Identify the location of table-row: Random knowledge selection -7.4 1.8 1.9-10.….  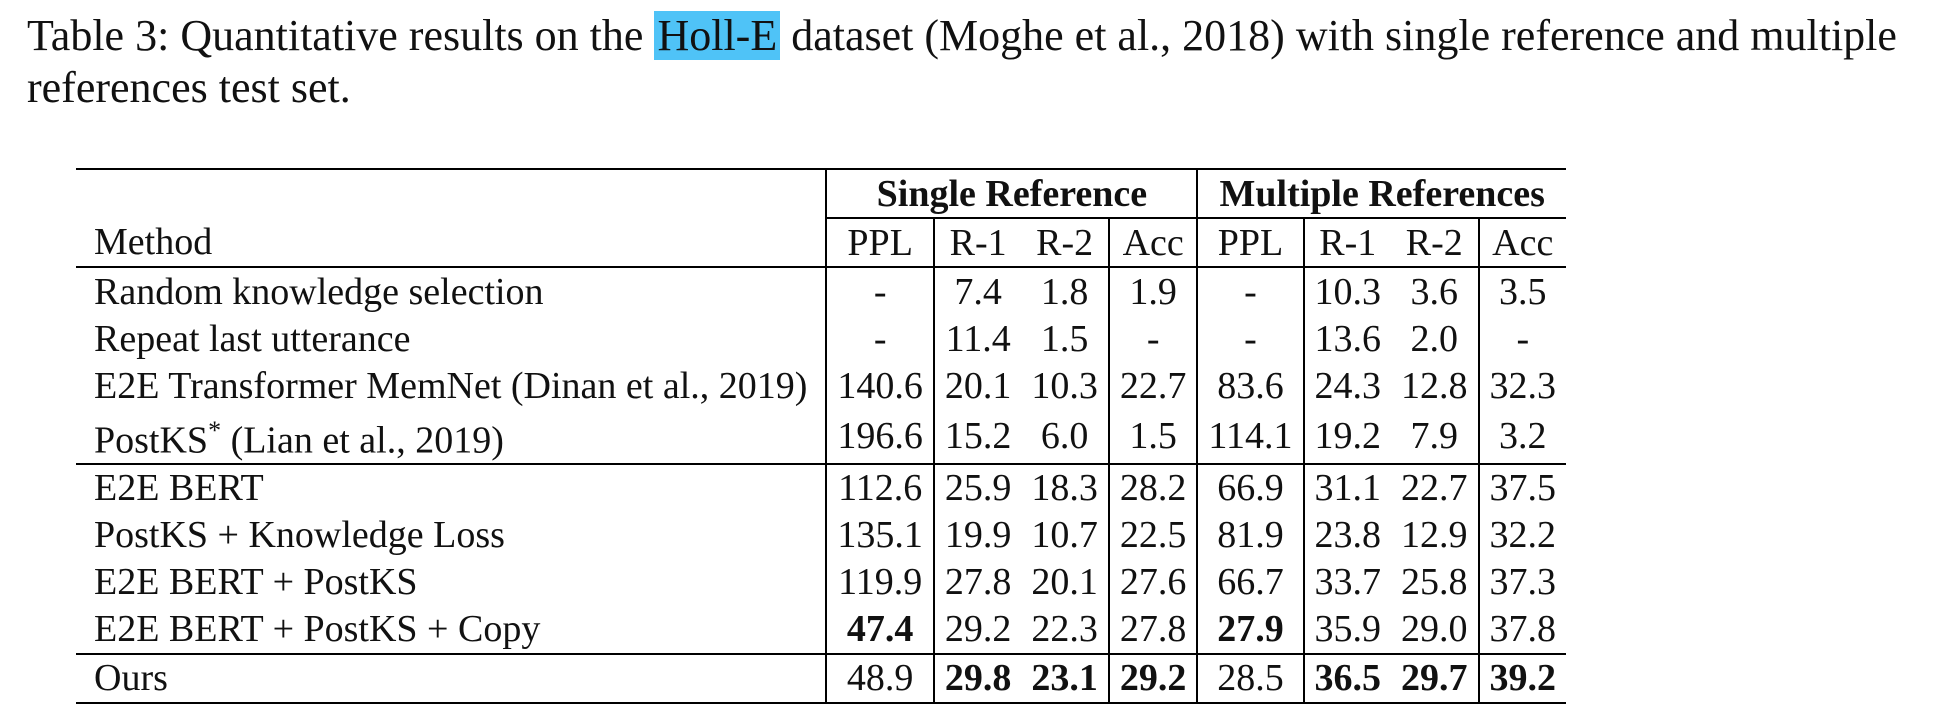
(821, 291).